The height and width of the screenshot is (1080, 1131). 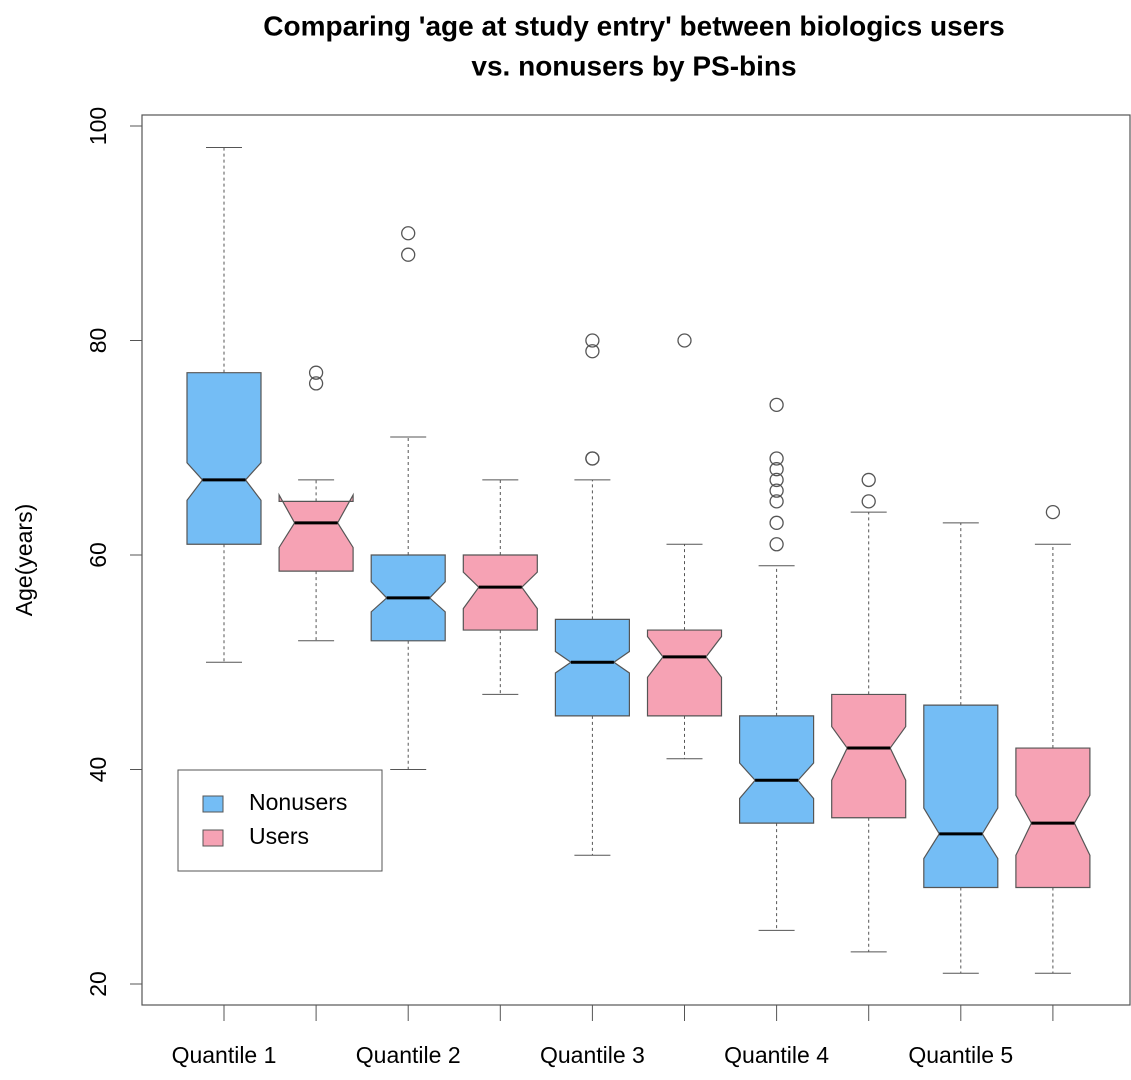 I want to click on y-tick-label: 80, so click(x=98, y=341).